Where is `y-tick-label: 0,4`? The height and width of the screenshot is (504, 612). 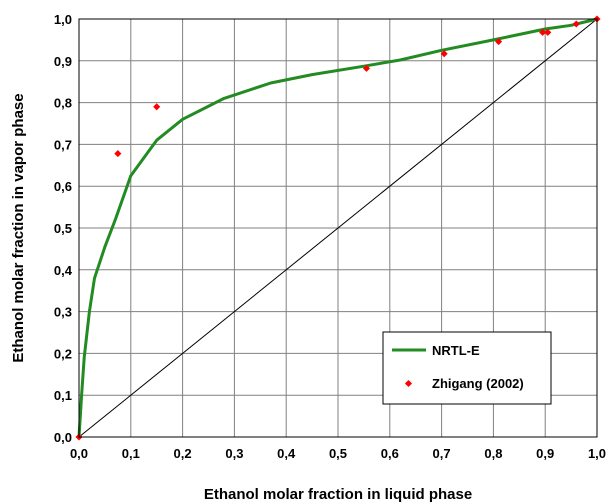
y-tick-label: 0,4 is located at coordinates (63, 270).